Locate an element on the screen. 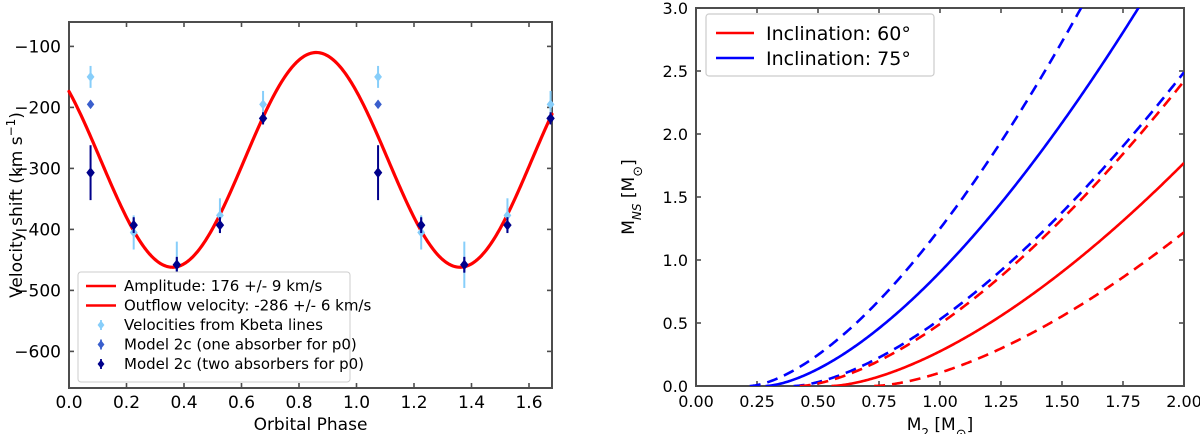 This screenshot has height=434, width=1200. y-tick-label: 1.5 is located at coordinates (675, 197).